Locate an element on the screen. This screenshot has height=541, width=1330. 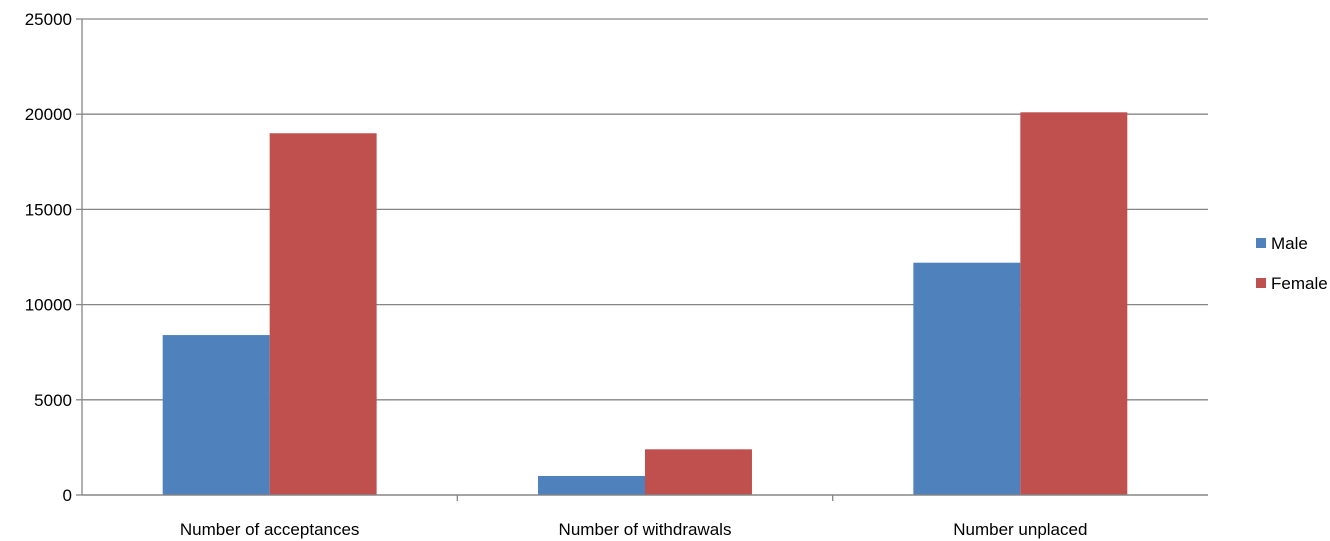
y-tick-label: 10000 is located at coordinates (48, 305).